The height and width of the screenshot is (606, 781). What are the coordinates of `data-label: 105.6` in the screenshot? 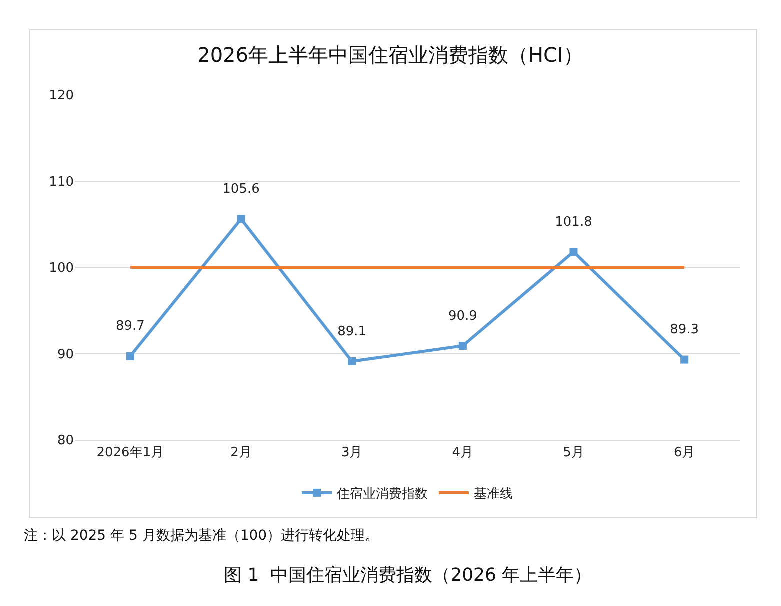 It's located at (241, 190).